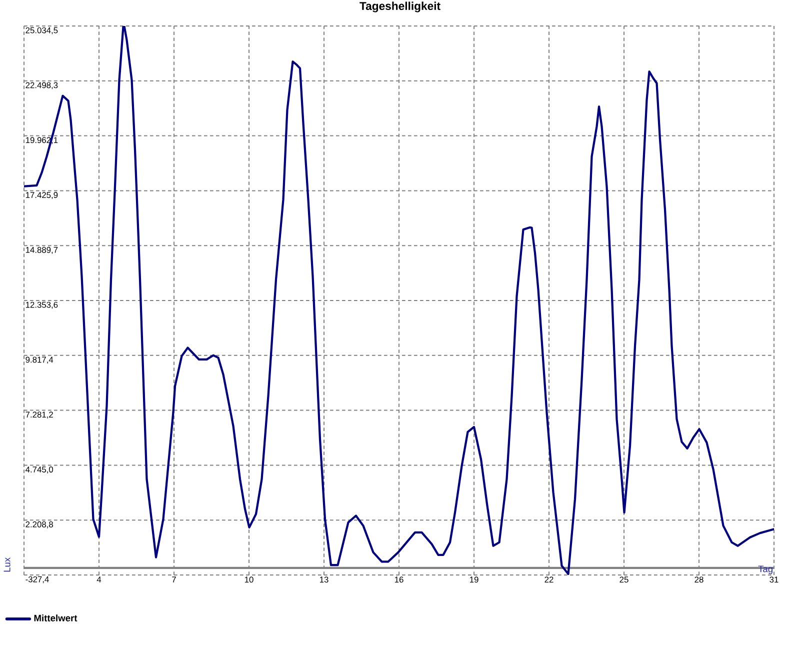 This screenshot has width=800, height=650. What do you see at coordinates (549, 579) in the screenshot?
I see `x-tick-label: 22` at bounding box center [549, 579].